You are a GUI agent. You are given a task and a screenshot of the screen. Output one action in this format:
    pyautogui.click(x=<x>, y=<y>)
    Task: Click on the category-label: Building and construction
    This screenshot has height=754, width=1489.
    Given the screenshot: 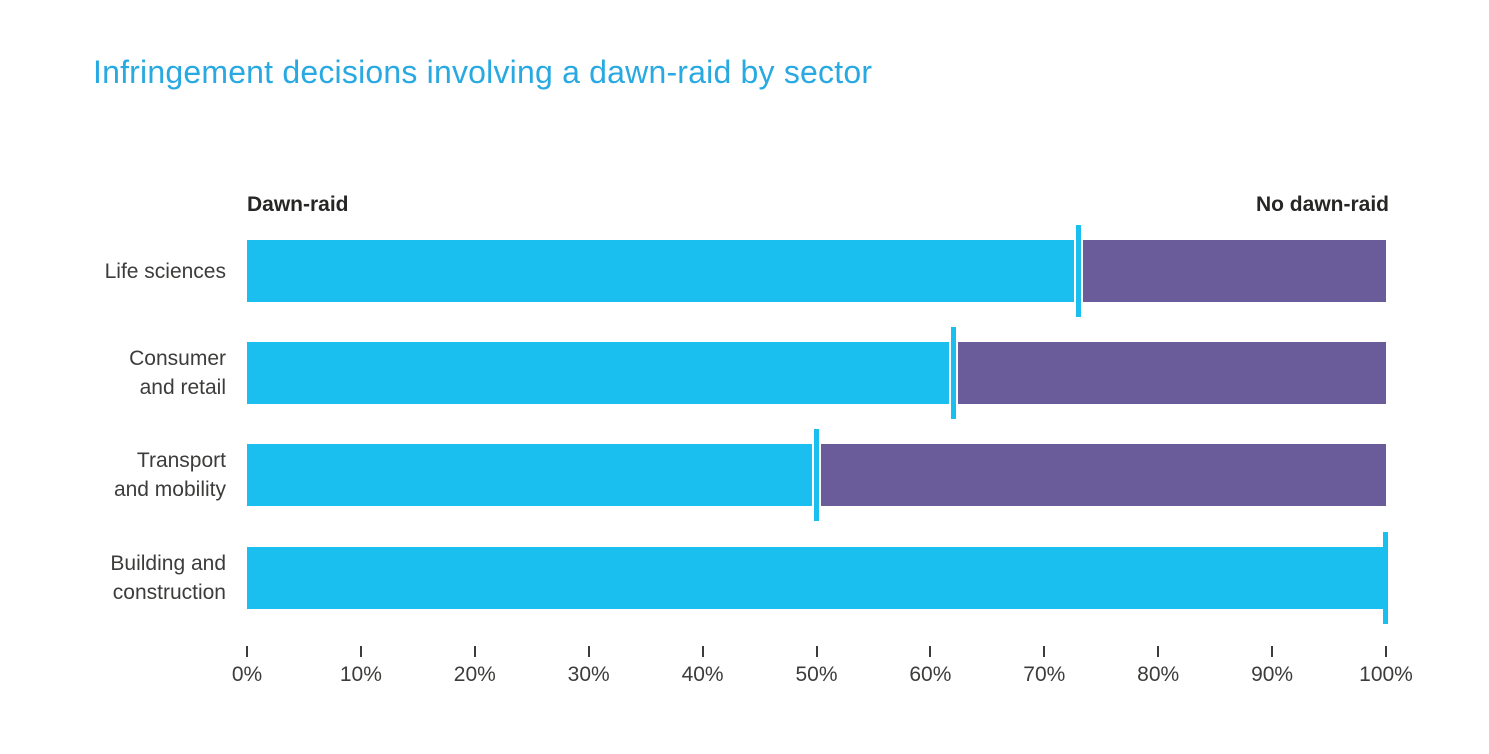 What is the action you would take?
    pyautogui.click(x=168, y=578)
    